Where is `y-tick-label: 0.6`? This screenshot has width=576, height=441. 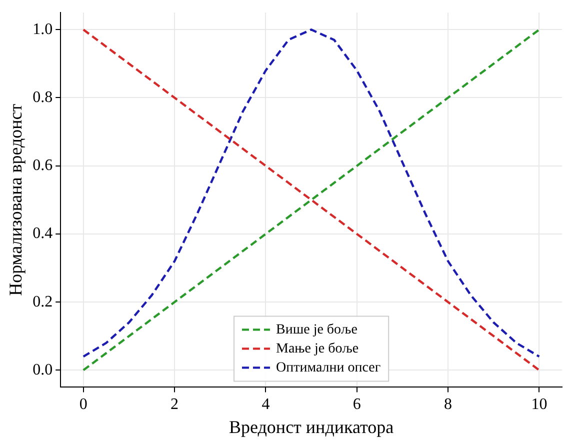 y-tick-label: 0.6 is located at coordinates (42, 165).